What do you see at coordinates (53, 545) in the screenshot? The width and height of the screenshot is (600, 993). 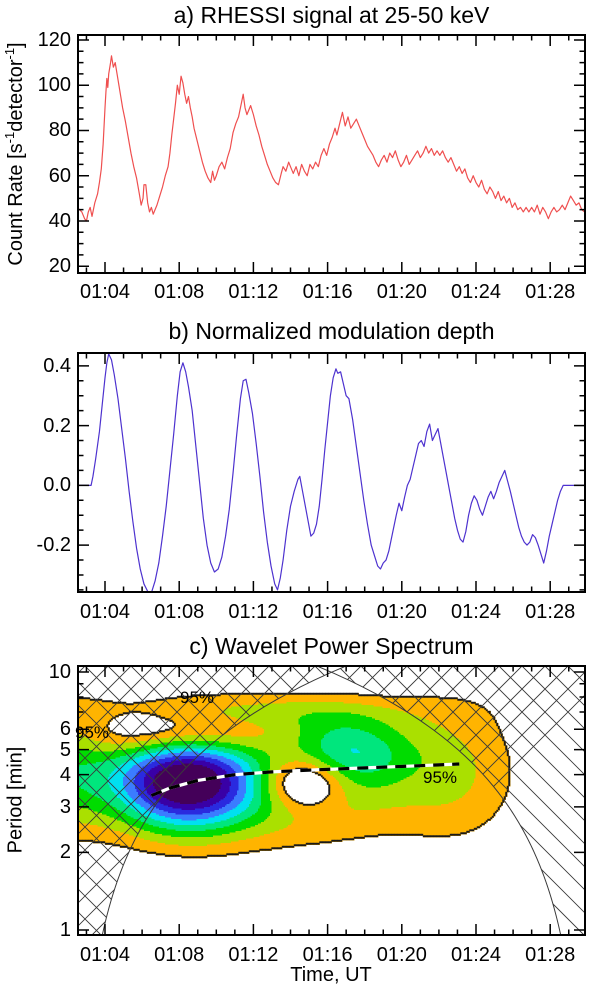 I see `y-tick-label: -0.2` at bounding box center [53, 545].